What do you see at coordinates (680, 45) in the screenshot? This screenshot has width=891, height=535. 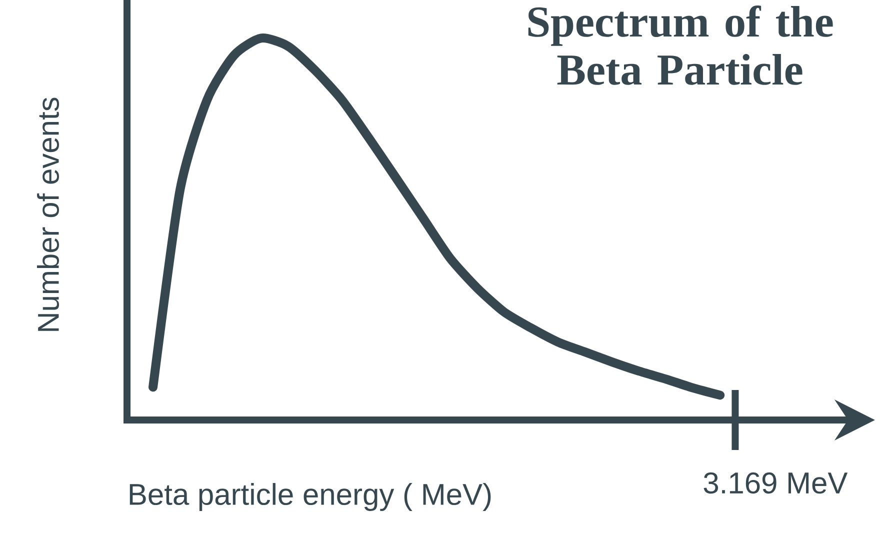 I see `chart-title: Spectrum of the Beta Particle` at bounding box center [680, 45].